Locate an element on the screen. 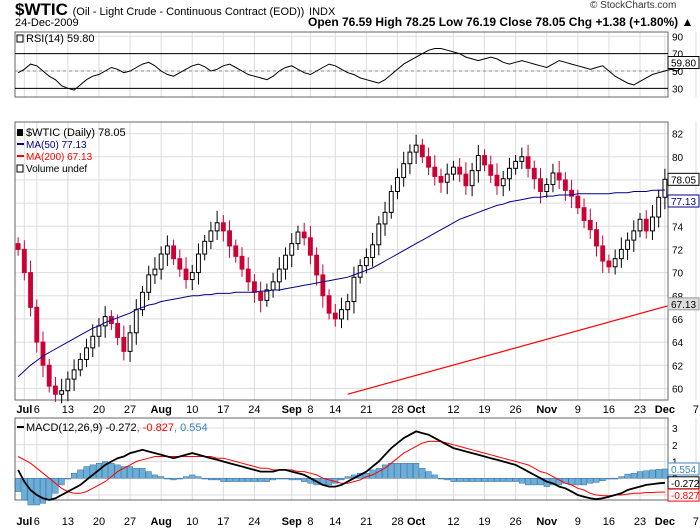 This screenshot has height=530, width=700. price-y-tick-label: 72 is located at coordinates (678, 250).